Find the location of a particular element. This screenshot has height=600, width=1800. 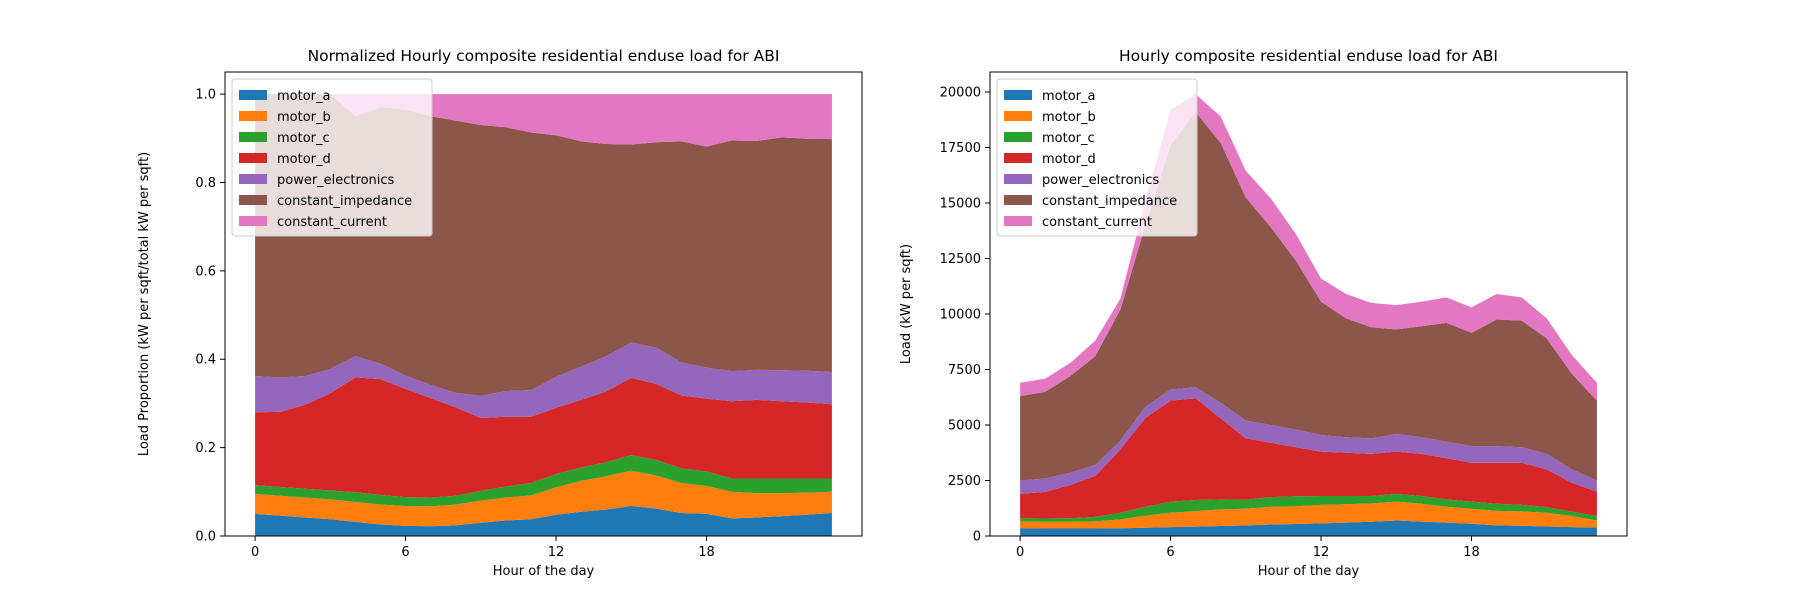

y-tick-label: 20000 is located at coordinates (960, 92).